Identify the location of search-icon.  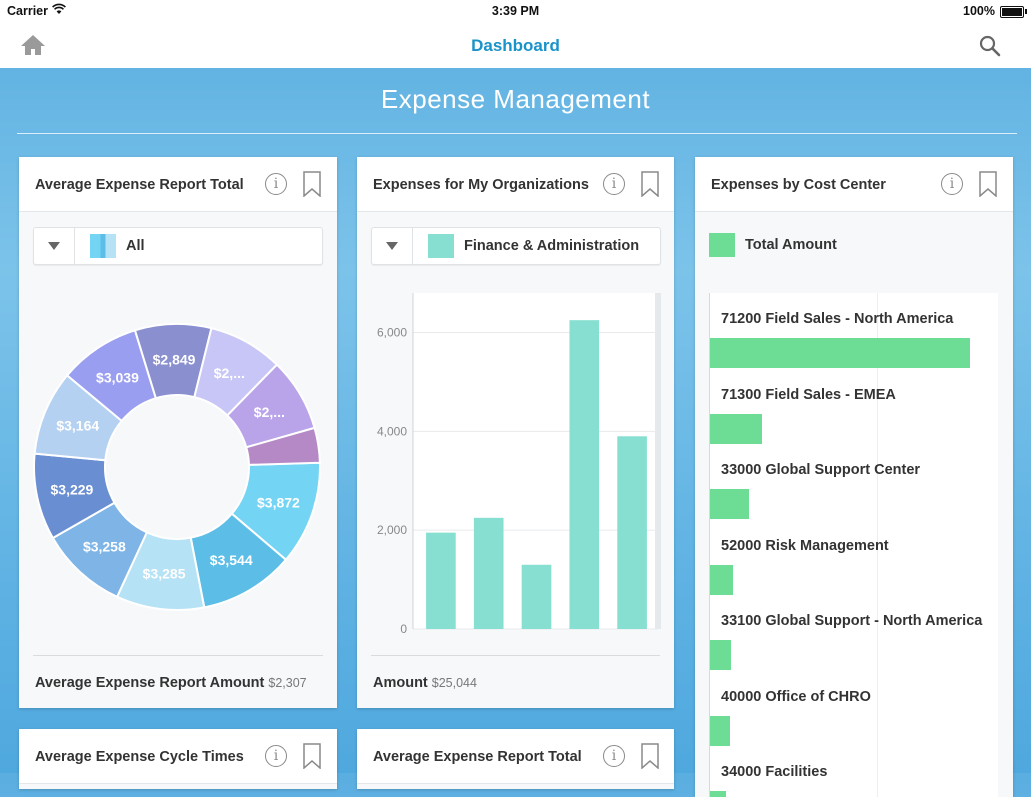
(990, 48).